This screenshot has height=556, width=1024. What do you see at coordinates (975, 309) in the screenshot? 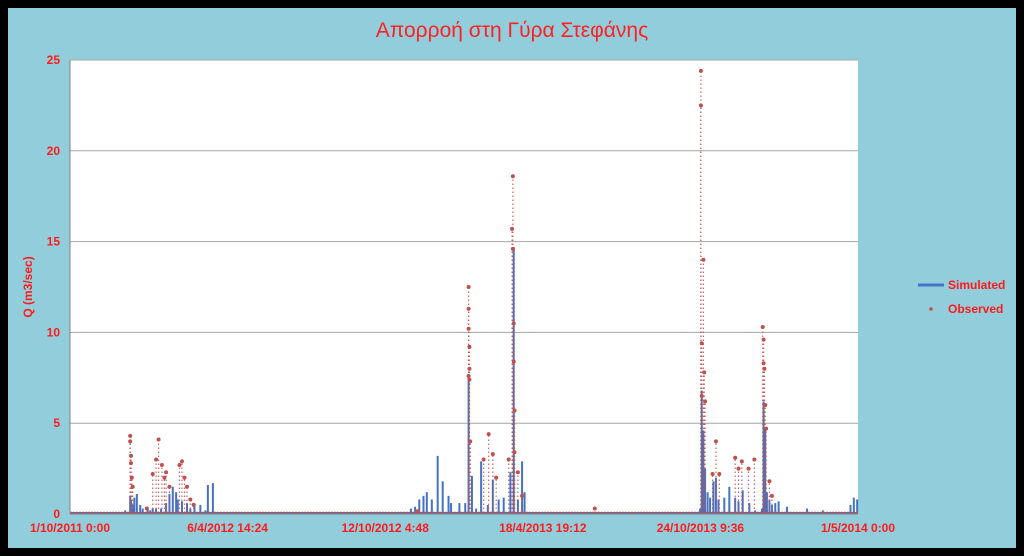
I see `legend-observed-label: Observed` at bounding box center [975, 309].